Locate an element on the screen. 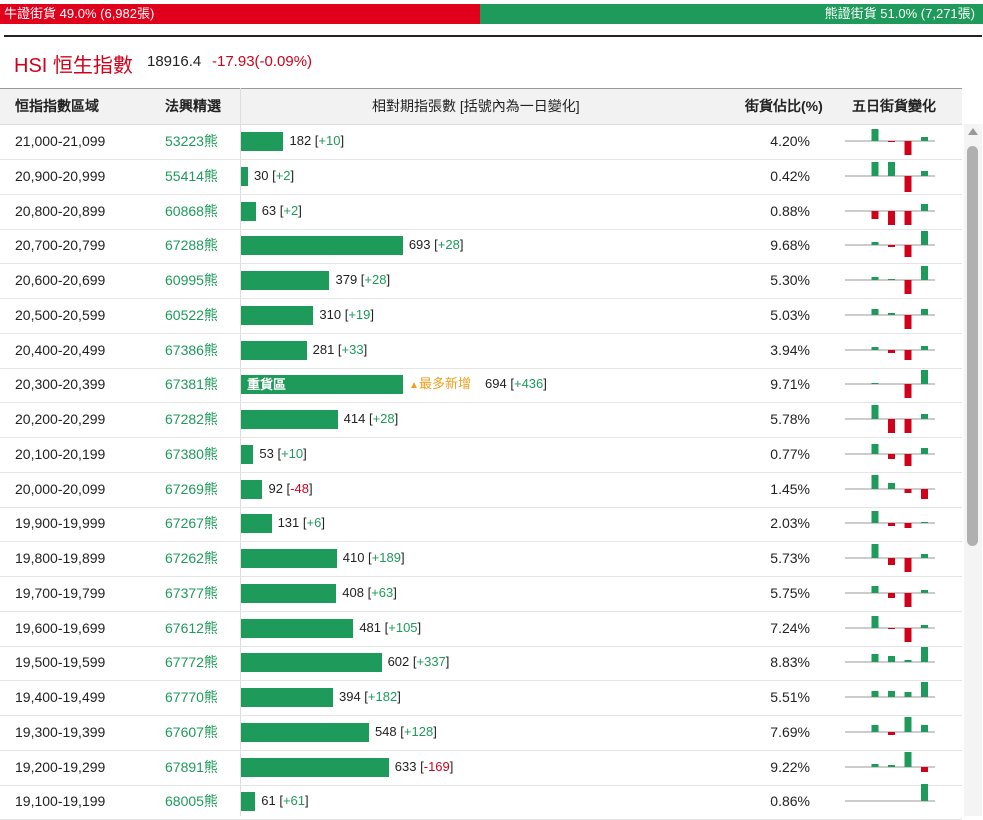 The width and height of the screenshot is (983, 820). warrant-link: 67282熊 is located at coordinates (191, 419).